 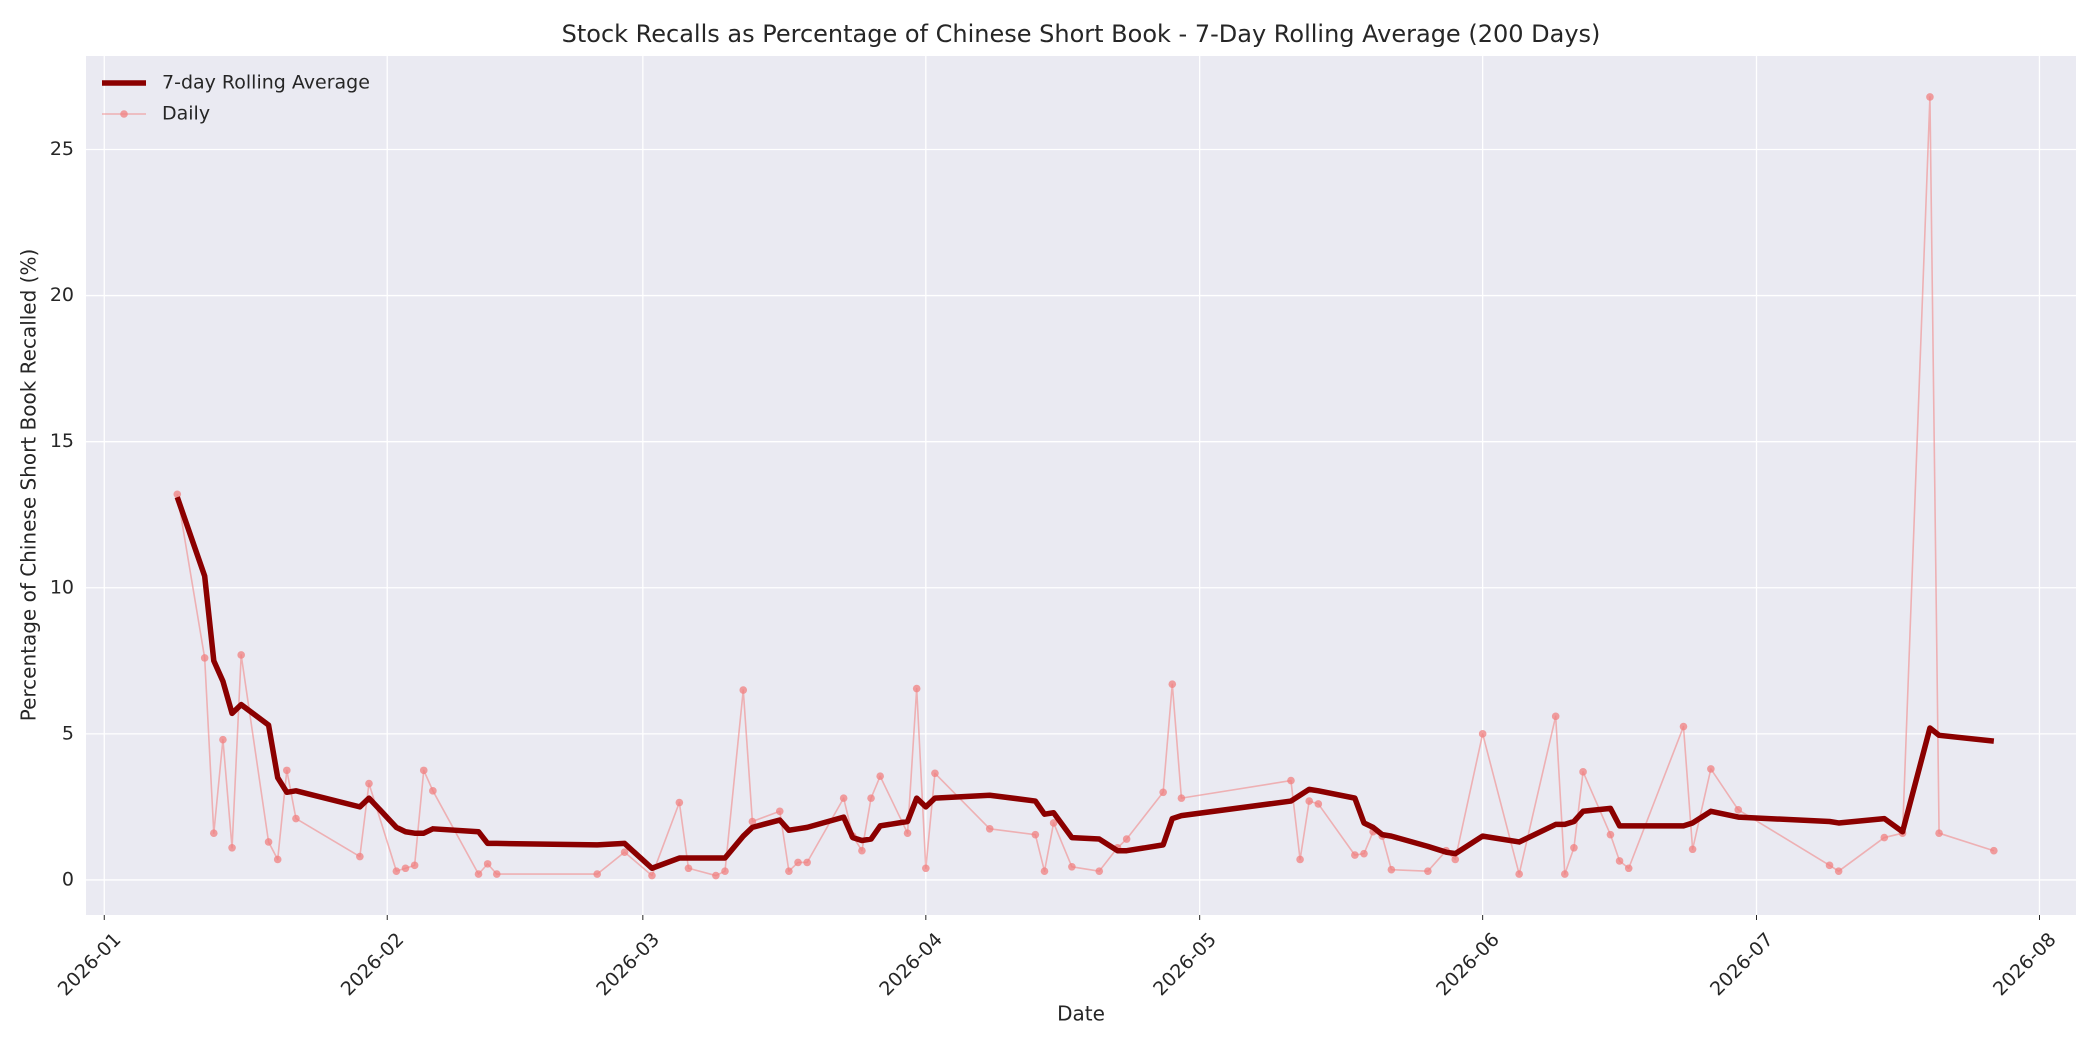 What do you see at coordinates (1081, 1014) in the screenshot?
I see `x-axis-label: Date` at bounding box center [1081, 1014].